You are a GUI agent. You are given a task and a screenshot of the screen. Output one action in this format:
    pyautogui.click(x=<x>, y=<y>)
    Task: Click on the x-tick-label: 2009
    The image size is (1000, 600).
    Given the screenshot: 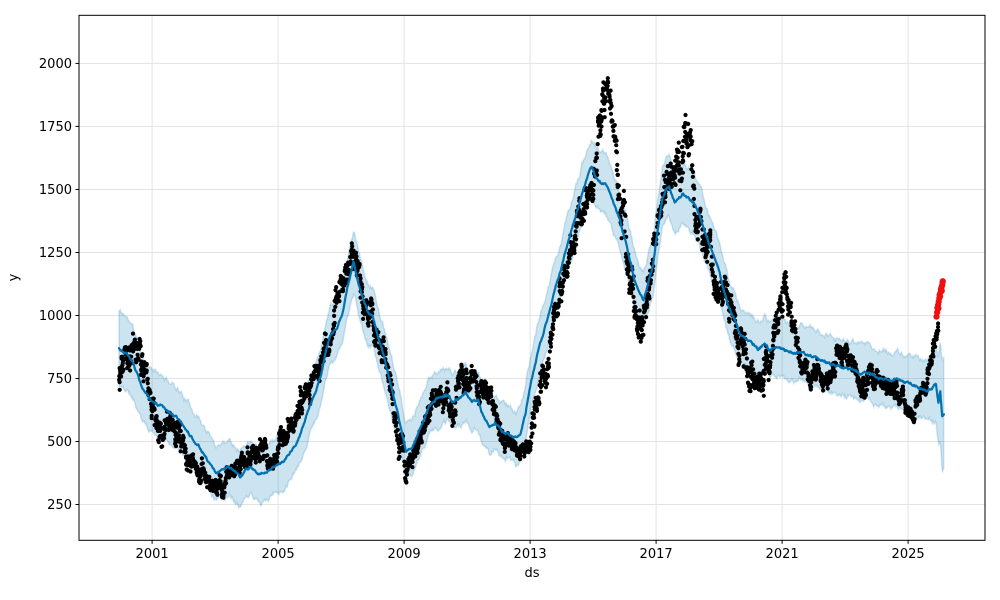 What is the action you would take?
    pyautogui.click(x=404, y=554)
    